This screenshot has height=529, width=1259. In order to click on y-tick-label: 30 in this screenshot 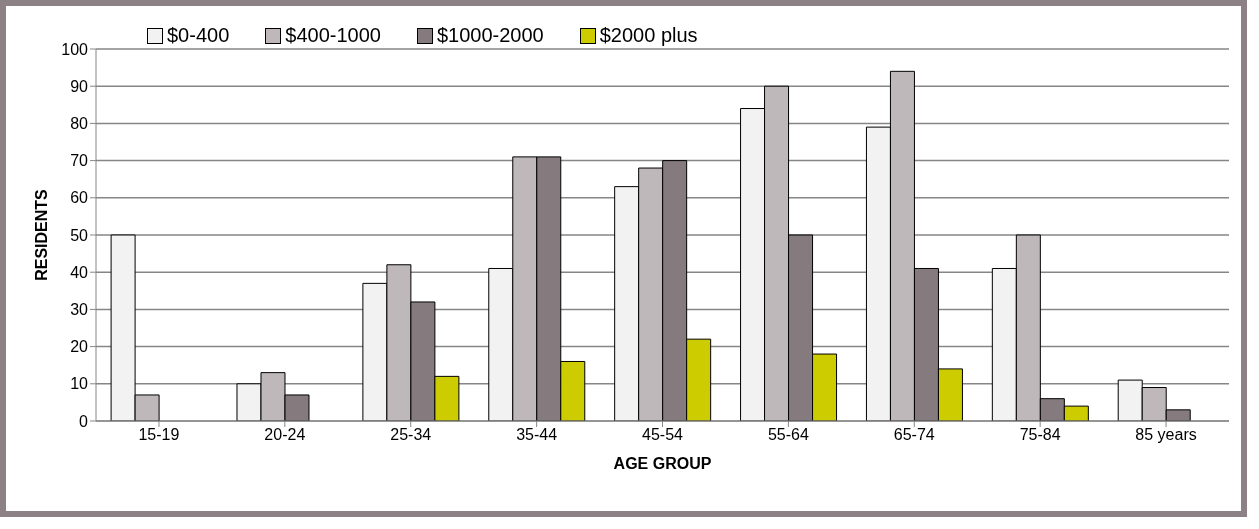, I will do `click(79, 310)`.